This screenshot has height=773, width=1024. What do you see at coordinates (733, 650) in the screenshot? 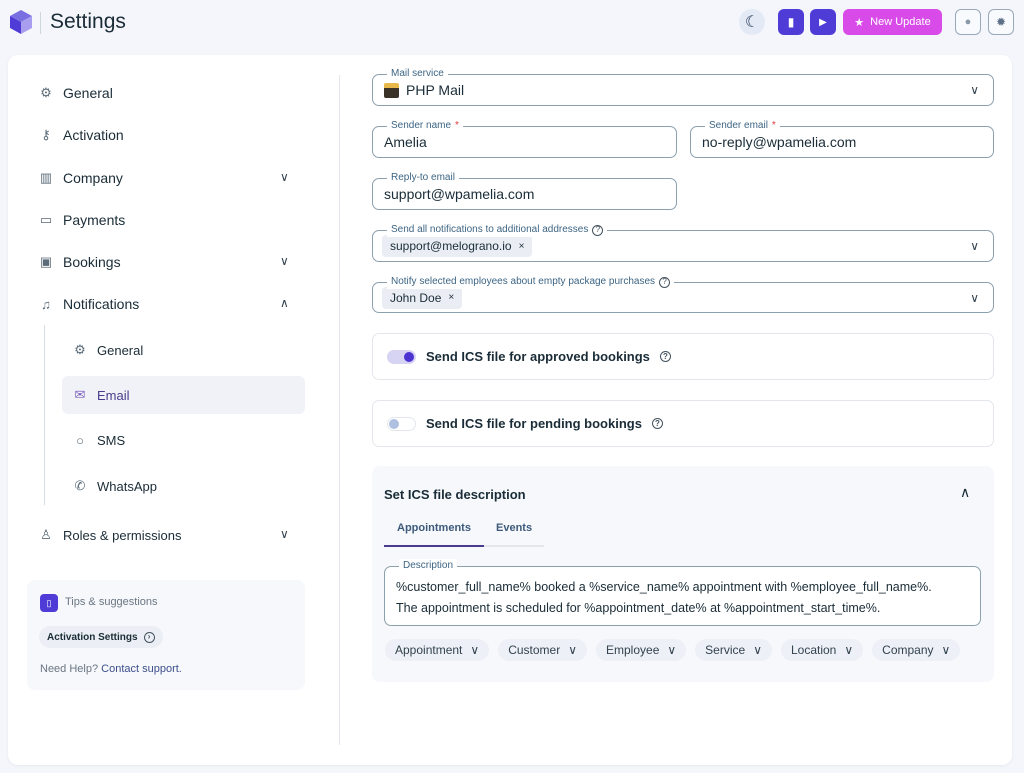
I see `placeholder-service: Service ∨` at bounding box center [733, 650].